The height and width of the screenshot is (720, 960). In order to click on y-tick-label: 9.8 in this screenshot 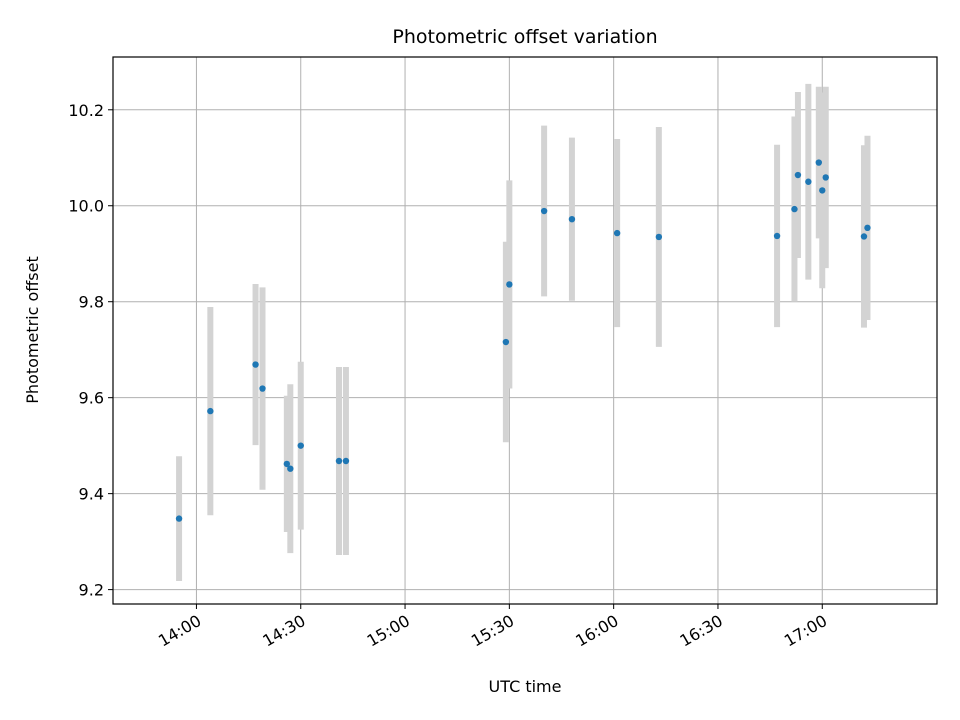, I will do `click(91, 302)`.